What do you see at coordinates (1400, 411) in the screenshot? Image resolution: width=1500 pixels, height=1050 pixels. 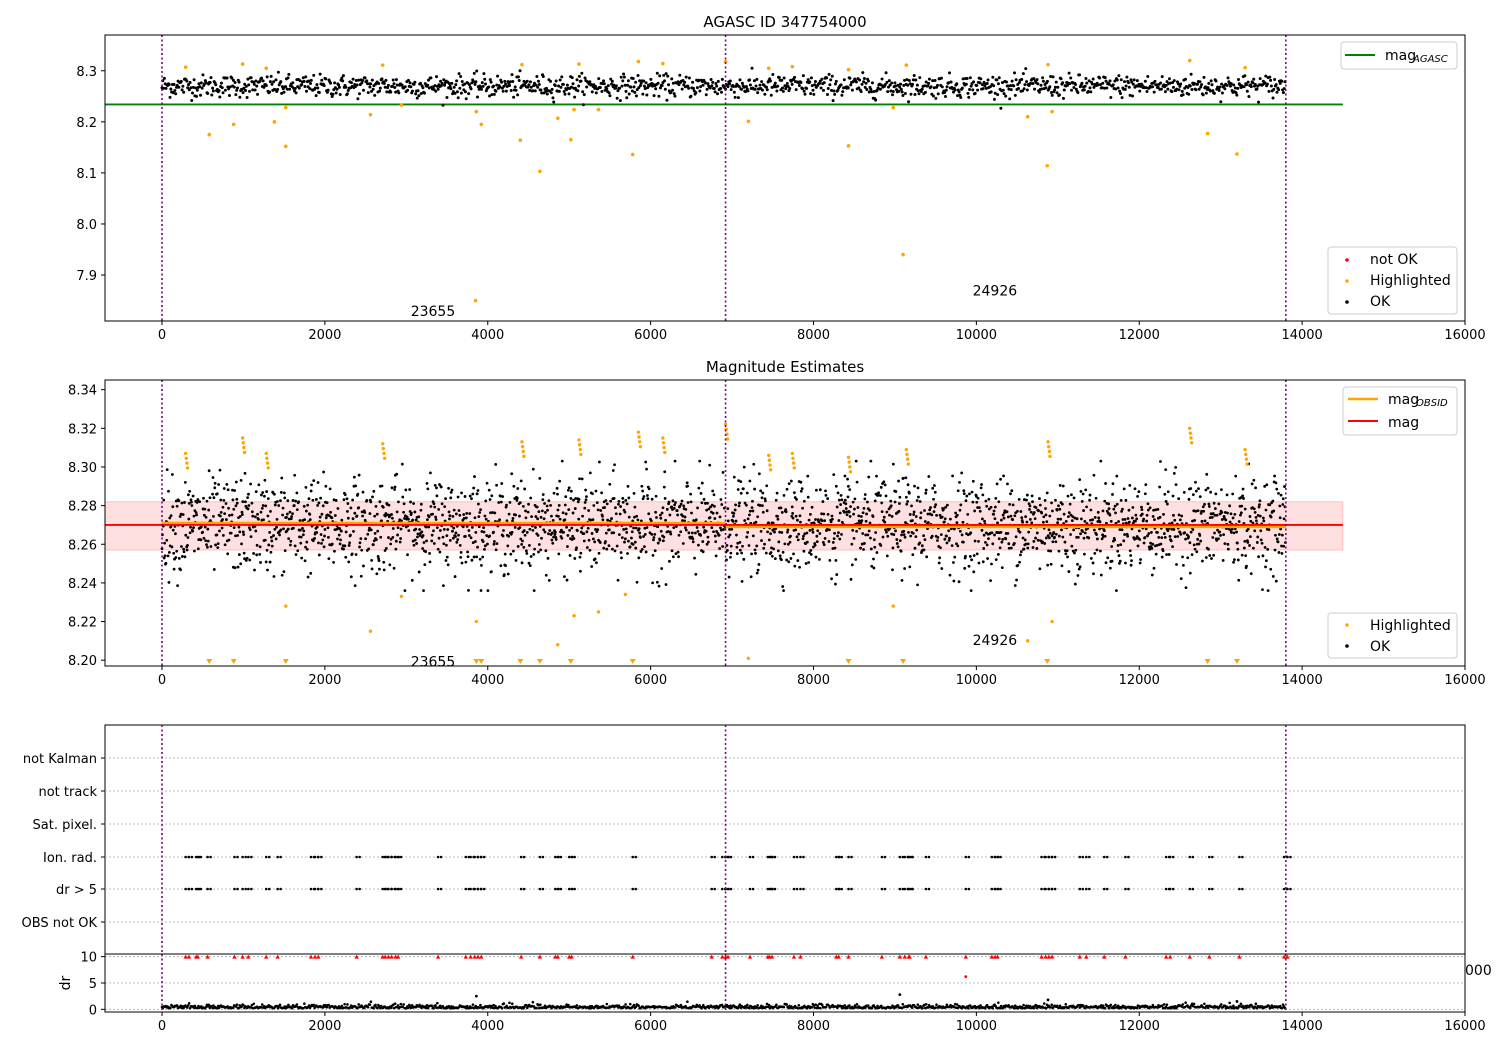 I see `panel-2-legend-upper: mag OBSID mag` at bounding box center [1400, 411].